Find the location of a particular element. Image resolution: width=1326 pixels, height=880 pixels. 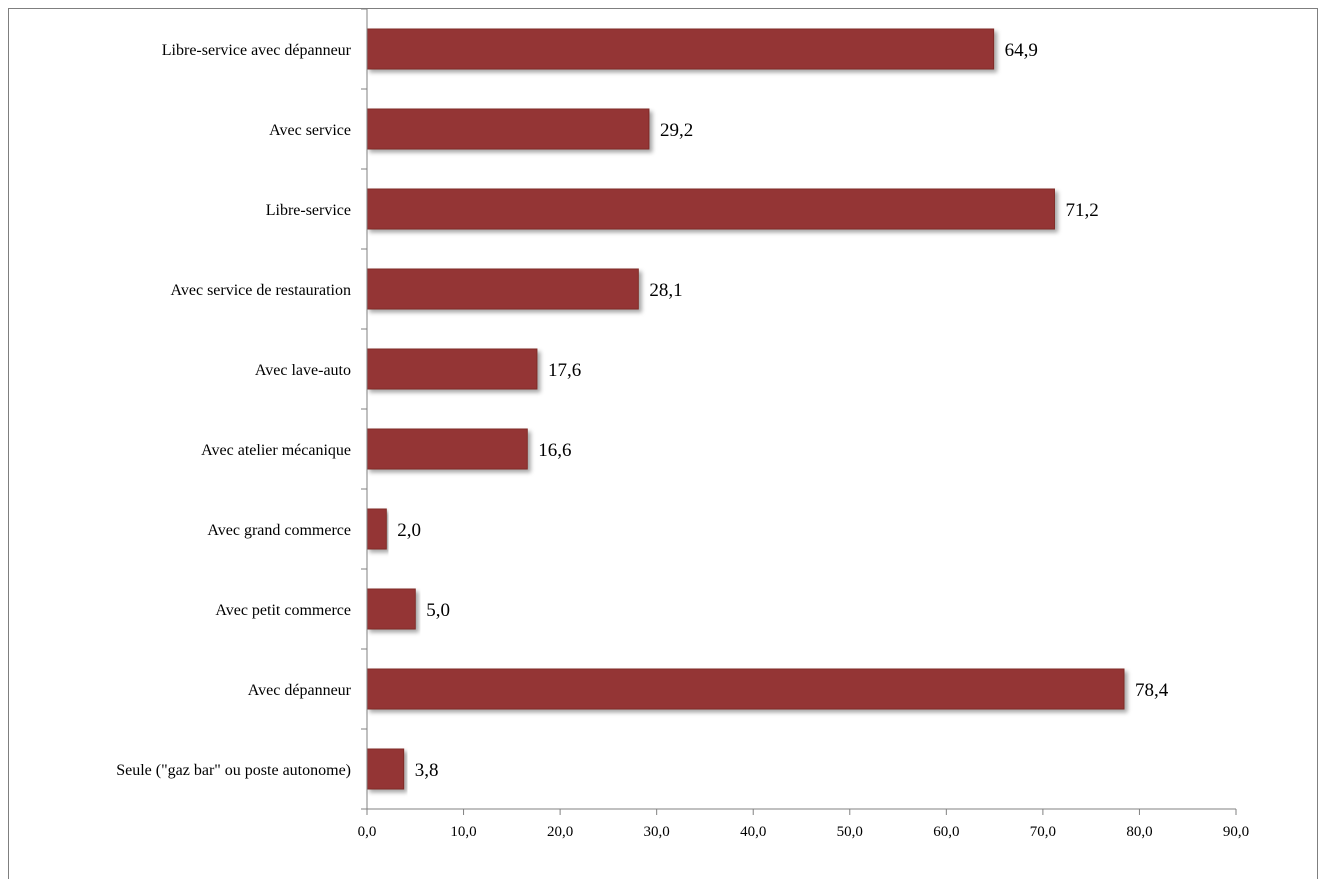

x-tick-label: 60,0 is located at coordinates (946, 832).